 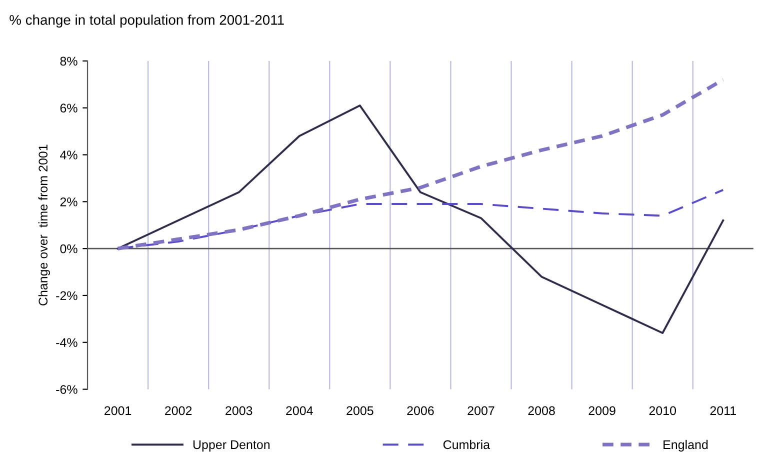 What do you see at coordinates (686, 446) in the screenshot?
I see `legend-label: England` at bounding box center [686, 446].